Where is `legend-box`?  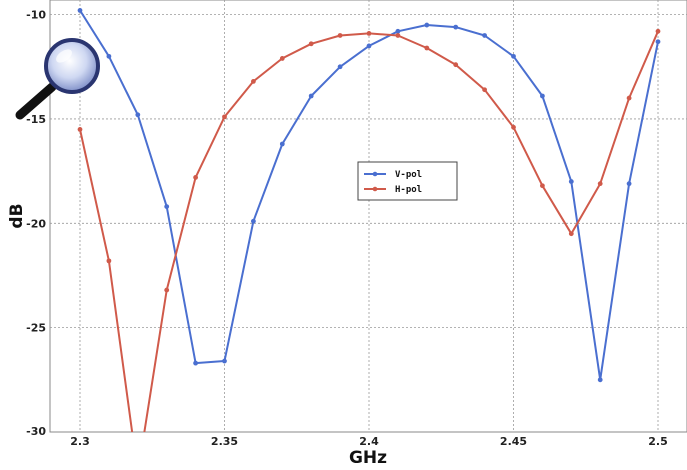
legend-box is located at coordinates (407, 181).